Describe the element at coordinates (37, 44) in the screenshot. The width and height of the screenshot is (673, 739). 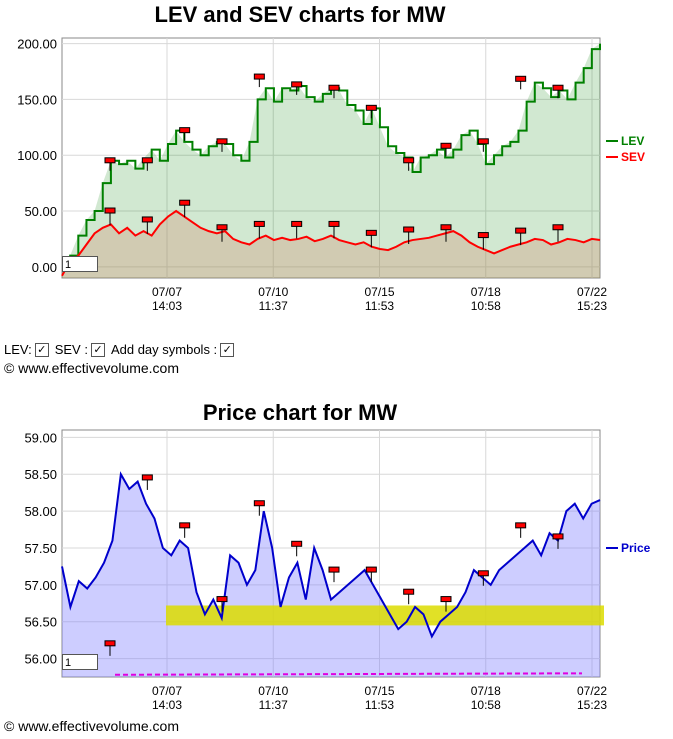
I see `y-tick-label: 200.00` at that location.